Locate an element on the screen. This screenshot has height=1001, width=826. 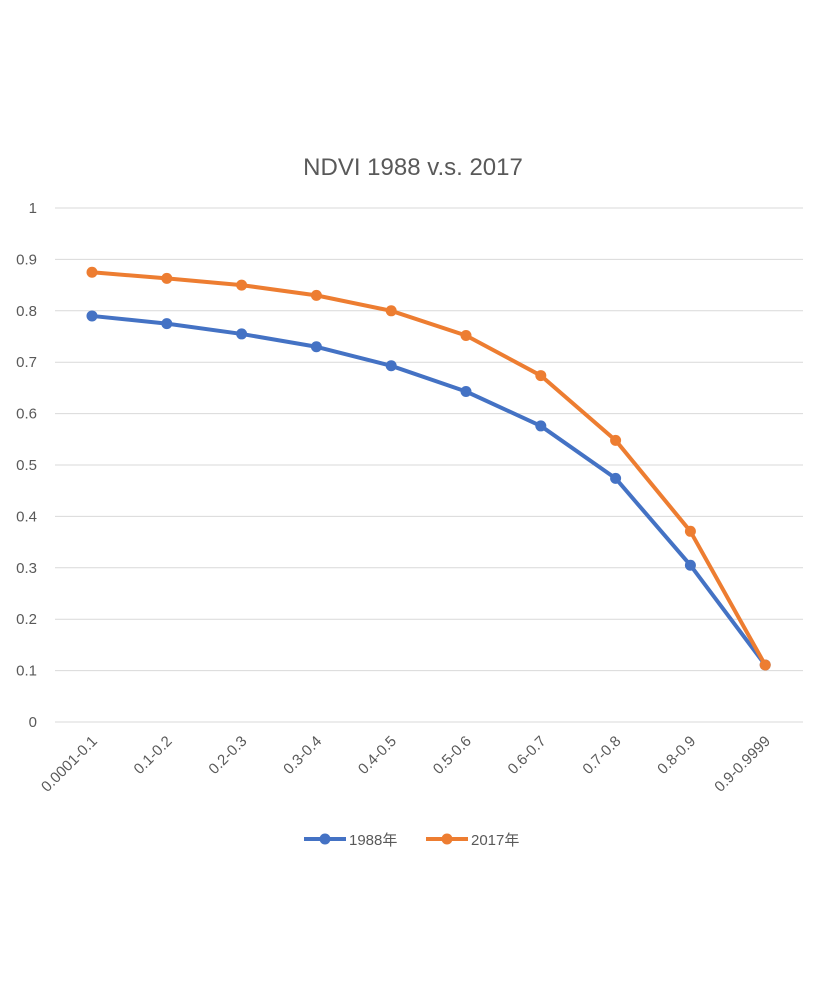
y-tick-label: 0.5 is located at coordinates (26, 465).